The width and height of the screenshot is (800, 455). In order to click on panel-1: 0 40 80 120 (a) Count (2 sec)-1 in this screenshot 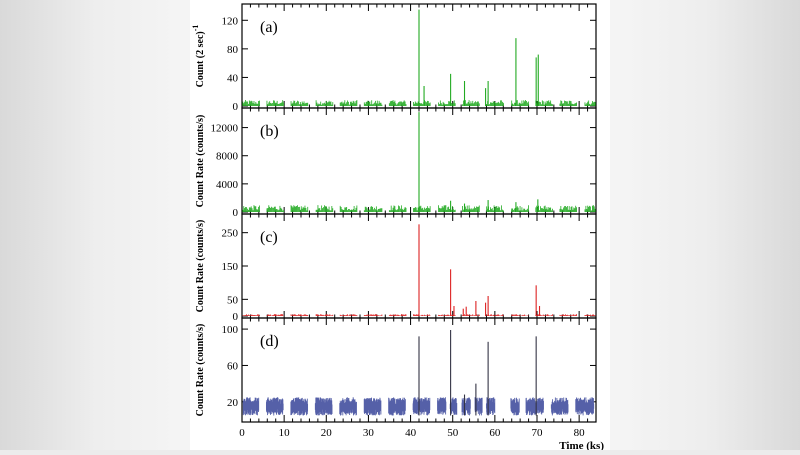, I will do `click(394, 58)`.